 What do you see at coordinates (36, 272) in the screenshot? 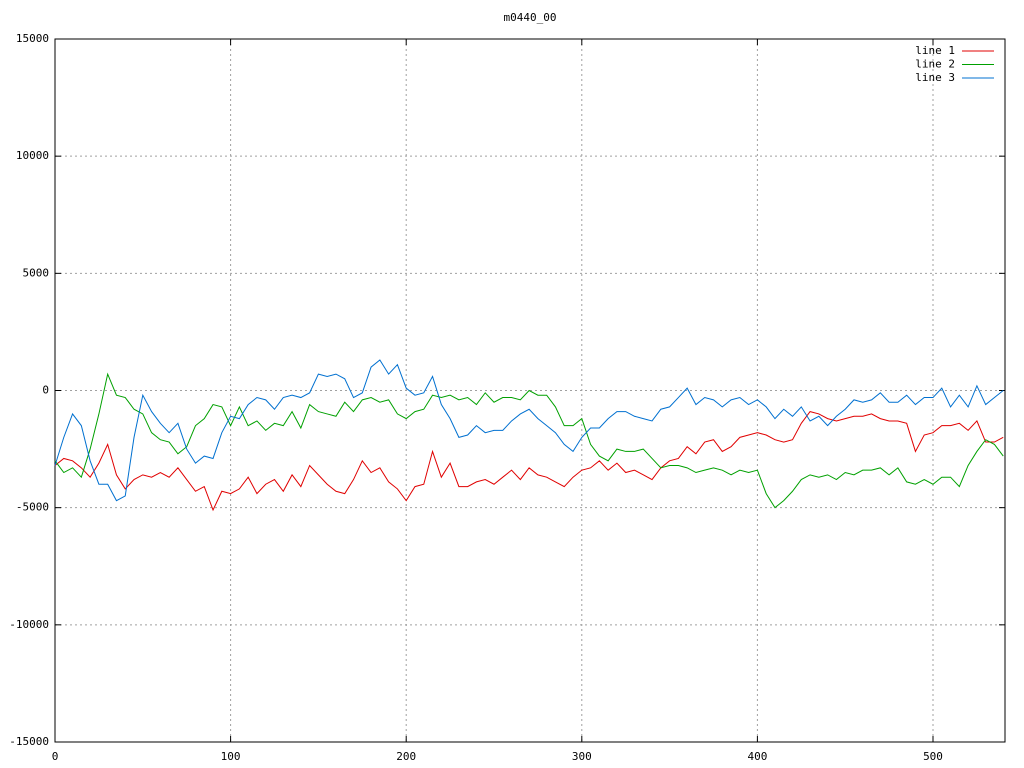
I see `y-tick-label: 5000` at bounding box center [36, 272].